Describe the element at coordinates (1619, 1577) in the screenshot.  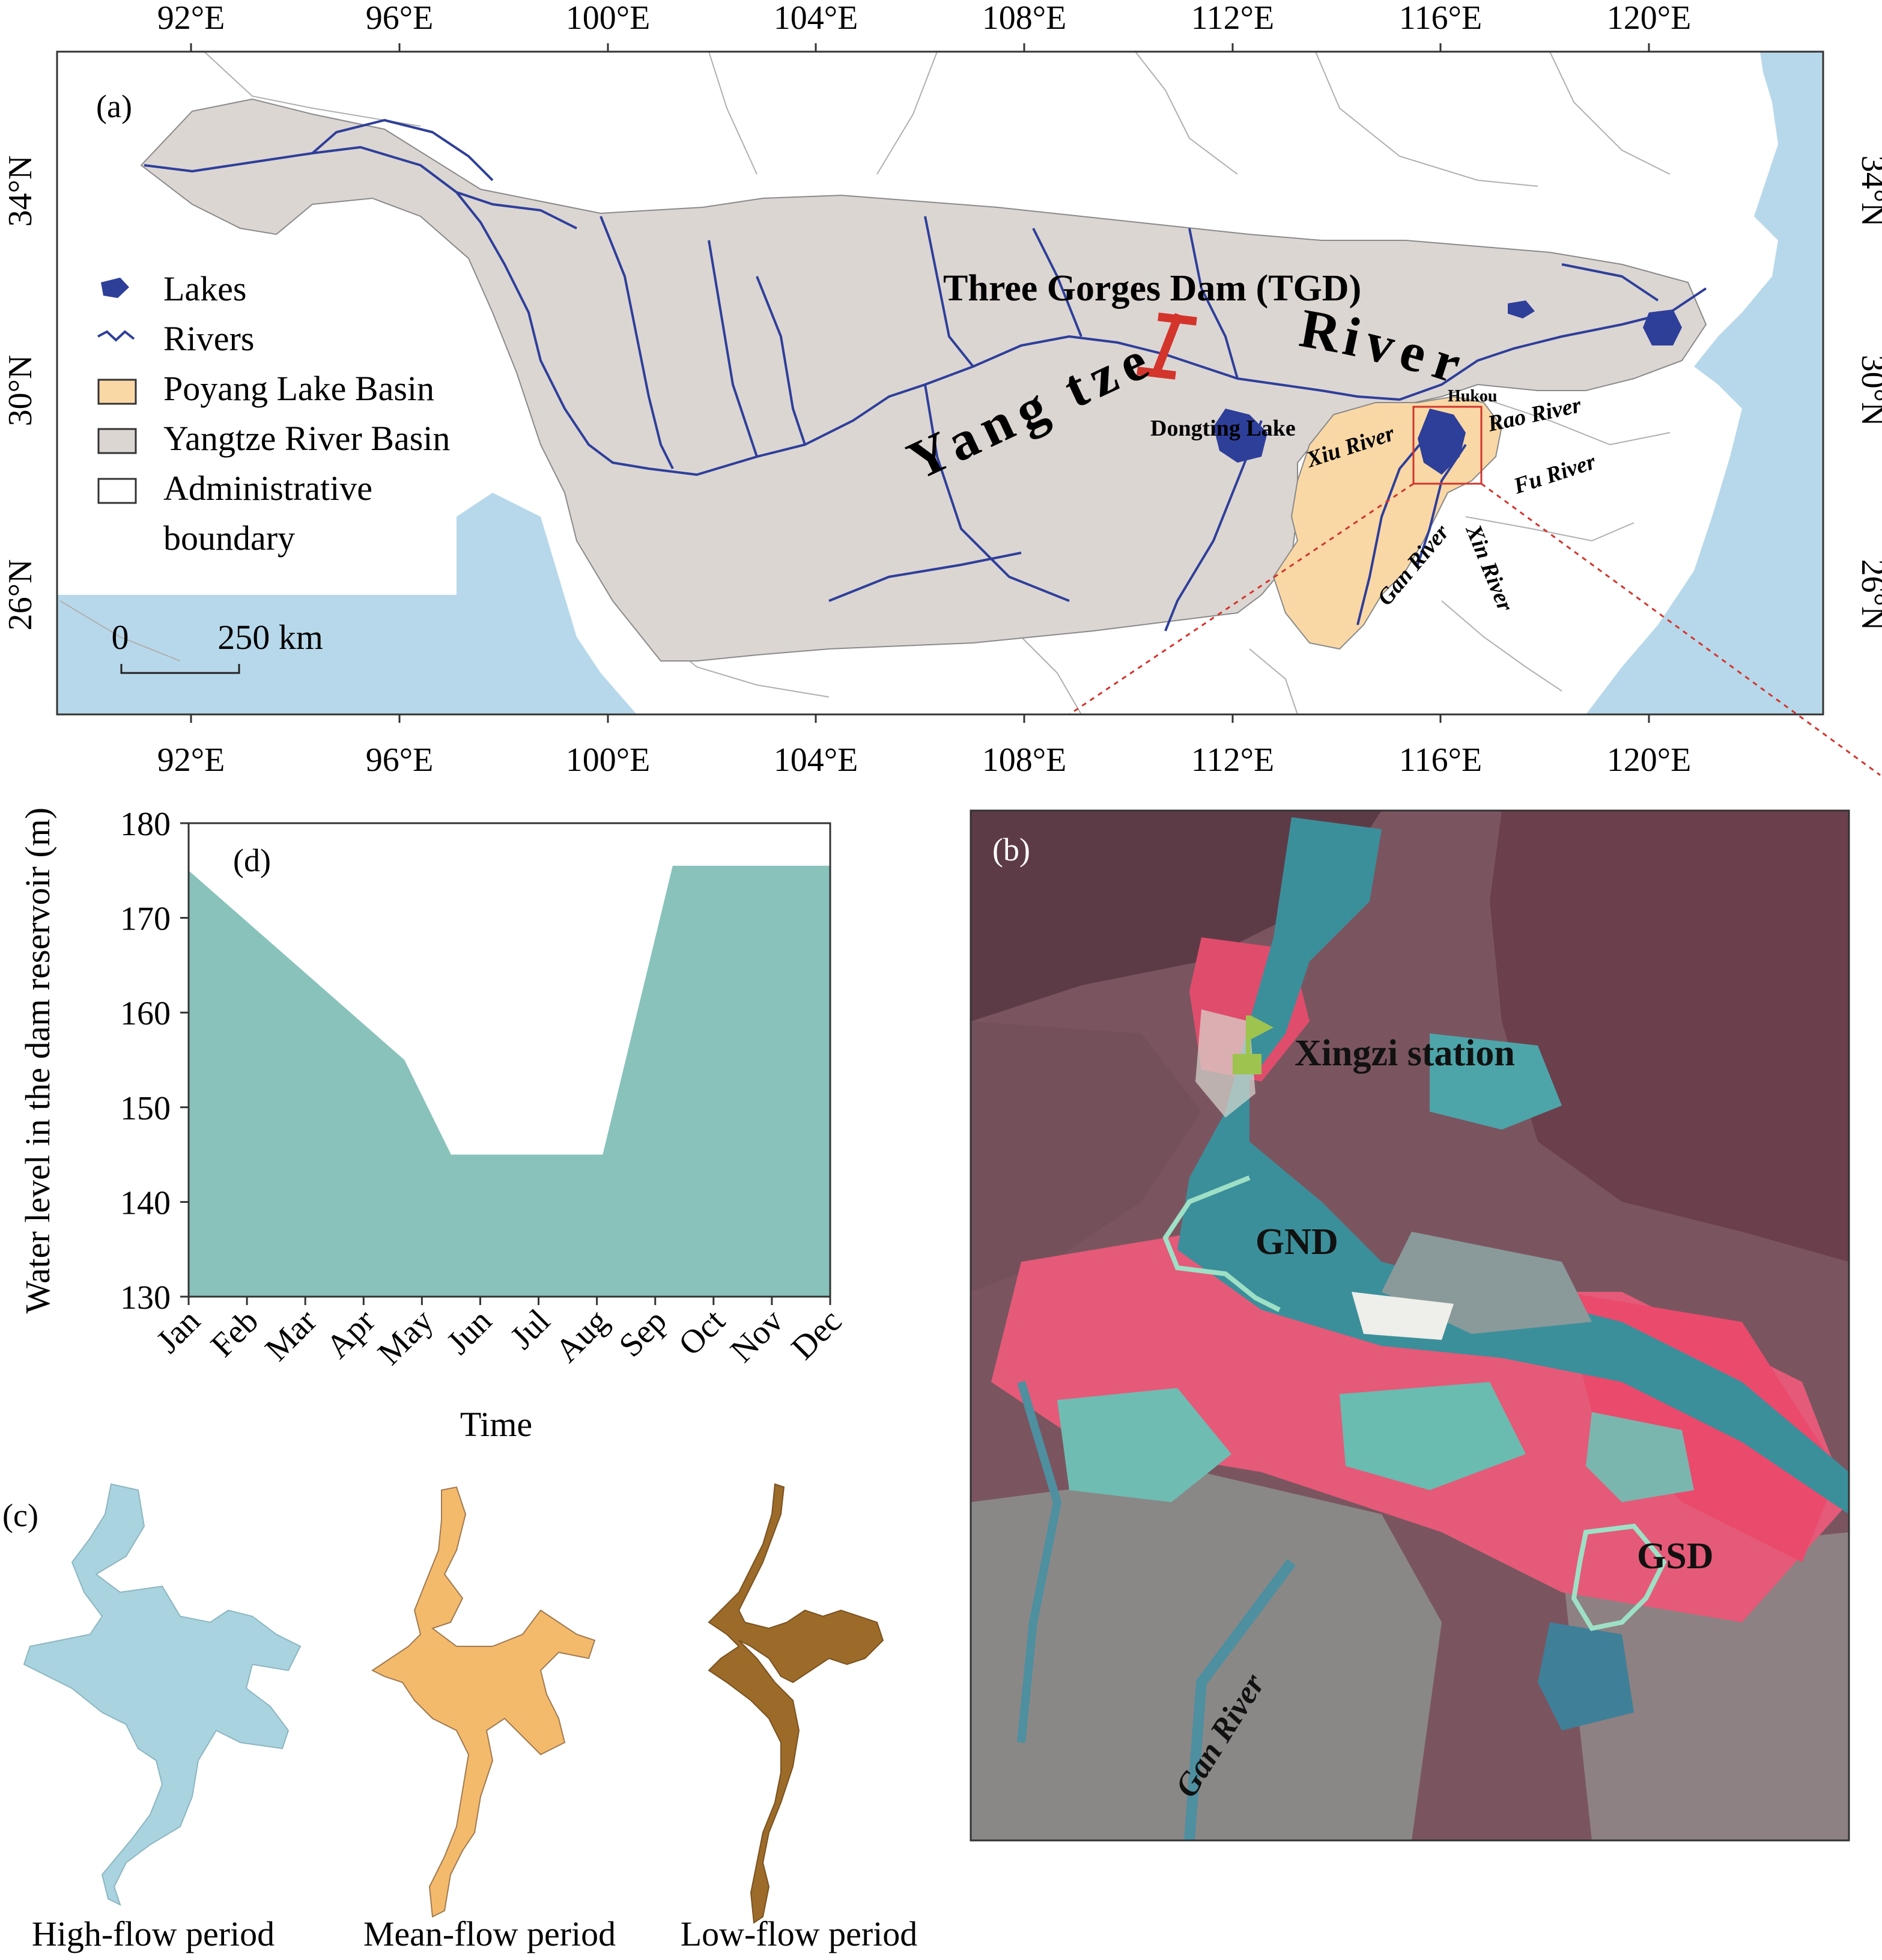
I see `gsd-outline` at that location.